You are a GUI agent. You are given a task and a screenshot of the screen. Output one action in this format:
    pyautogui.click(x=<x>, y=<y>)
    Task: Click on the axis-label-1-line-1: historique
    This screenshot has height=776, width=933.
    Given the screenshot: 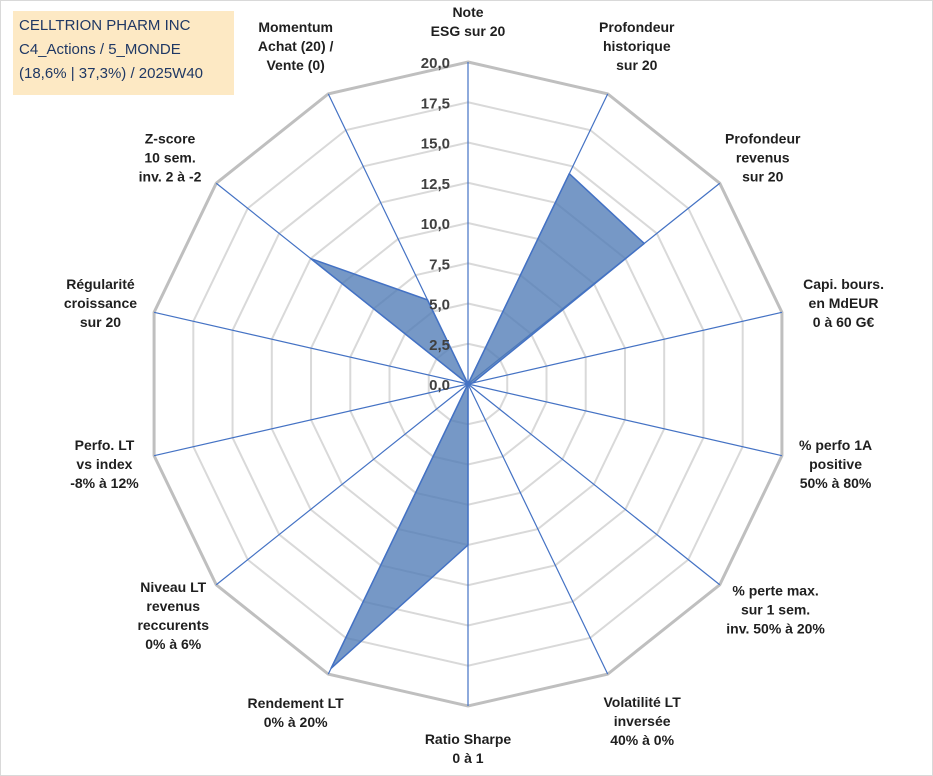 What is the action you would take?
    pyautogui.click(x=637, y=46)
    